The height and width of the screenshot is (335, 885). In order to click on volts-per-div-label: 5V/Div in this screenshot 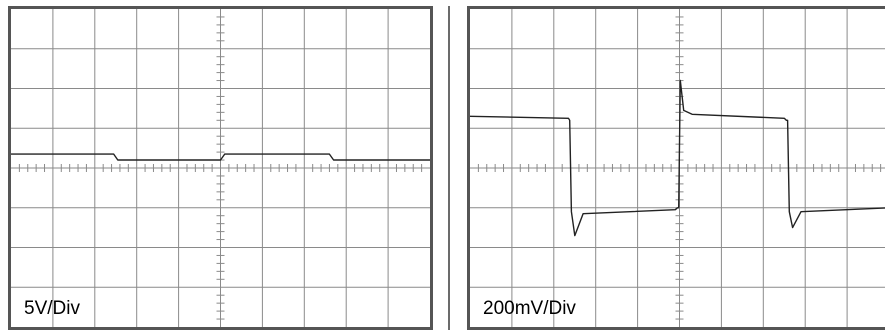, I will do `click(52, 308)`.